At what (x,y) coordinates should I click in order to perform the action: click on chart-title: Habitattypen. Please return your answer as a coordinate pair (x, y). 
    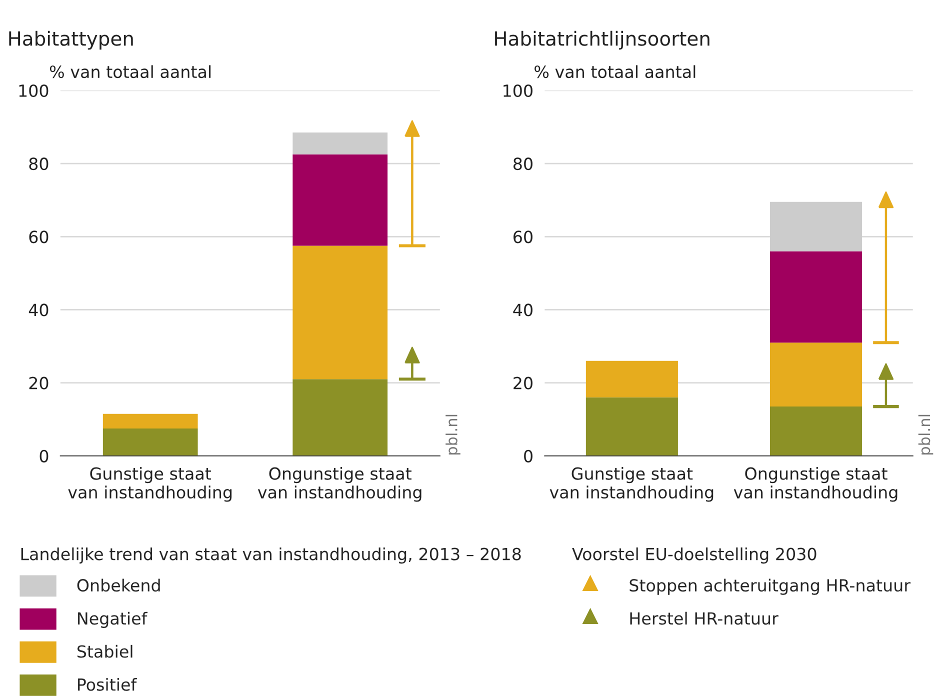
    Looking at the image, I should click on (71, 40).